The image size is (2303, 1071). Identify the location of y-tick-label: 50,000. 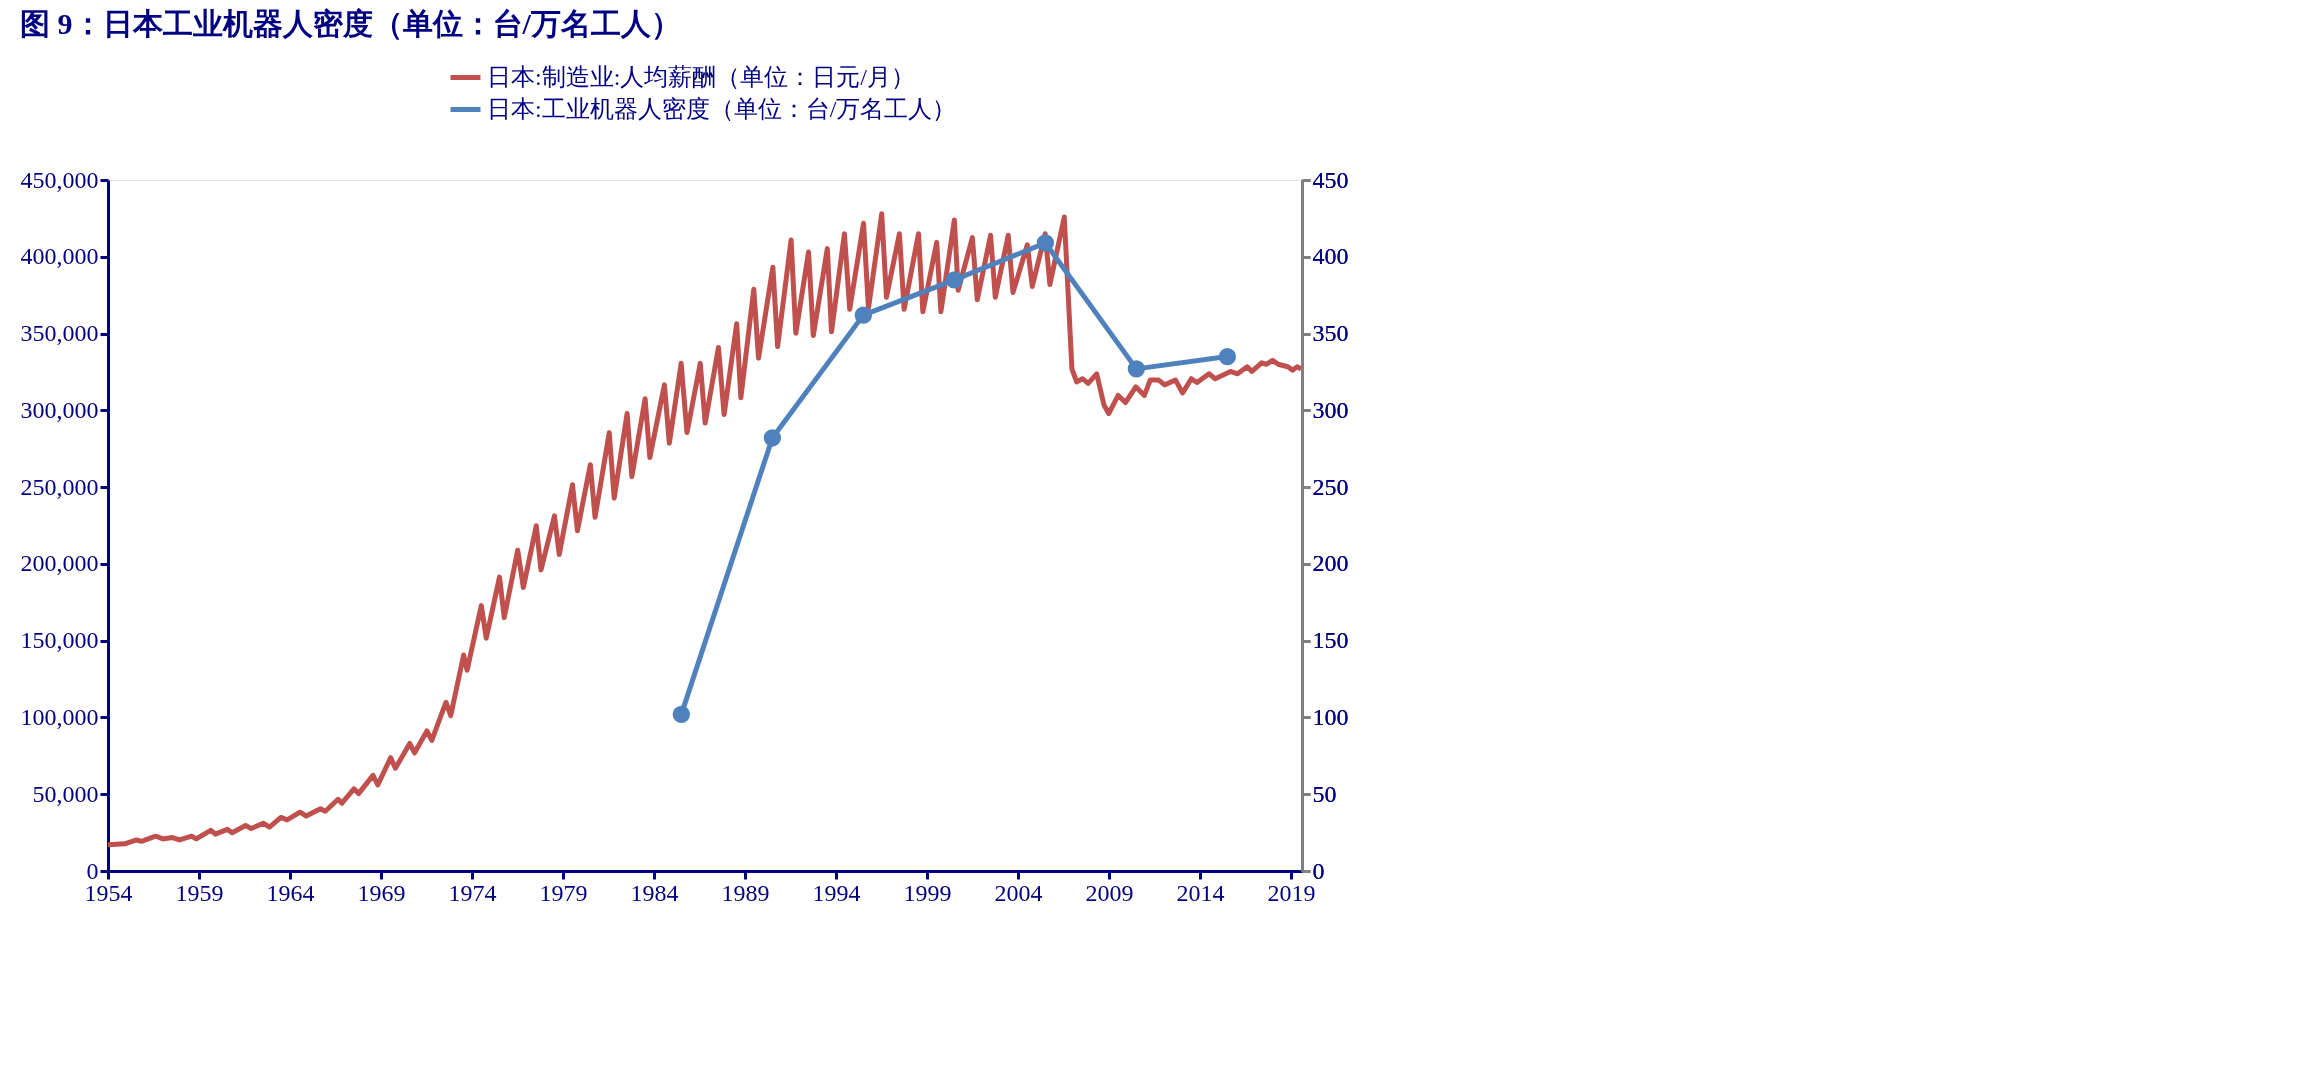
(65, 793).